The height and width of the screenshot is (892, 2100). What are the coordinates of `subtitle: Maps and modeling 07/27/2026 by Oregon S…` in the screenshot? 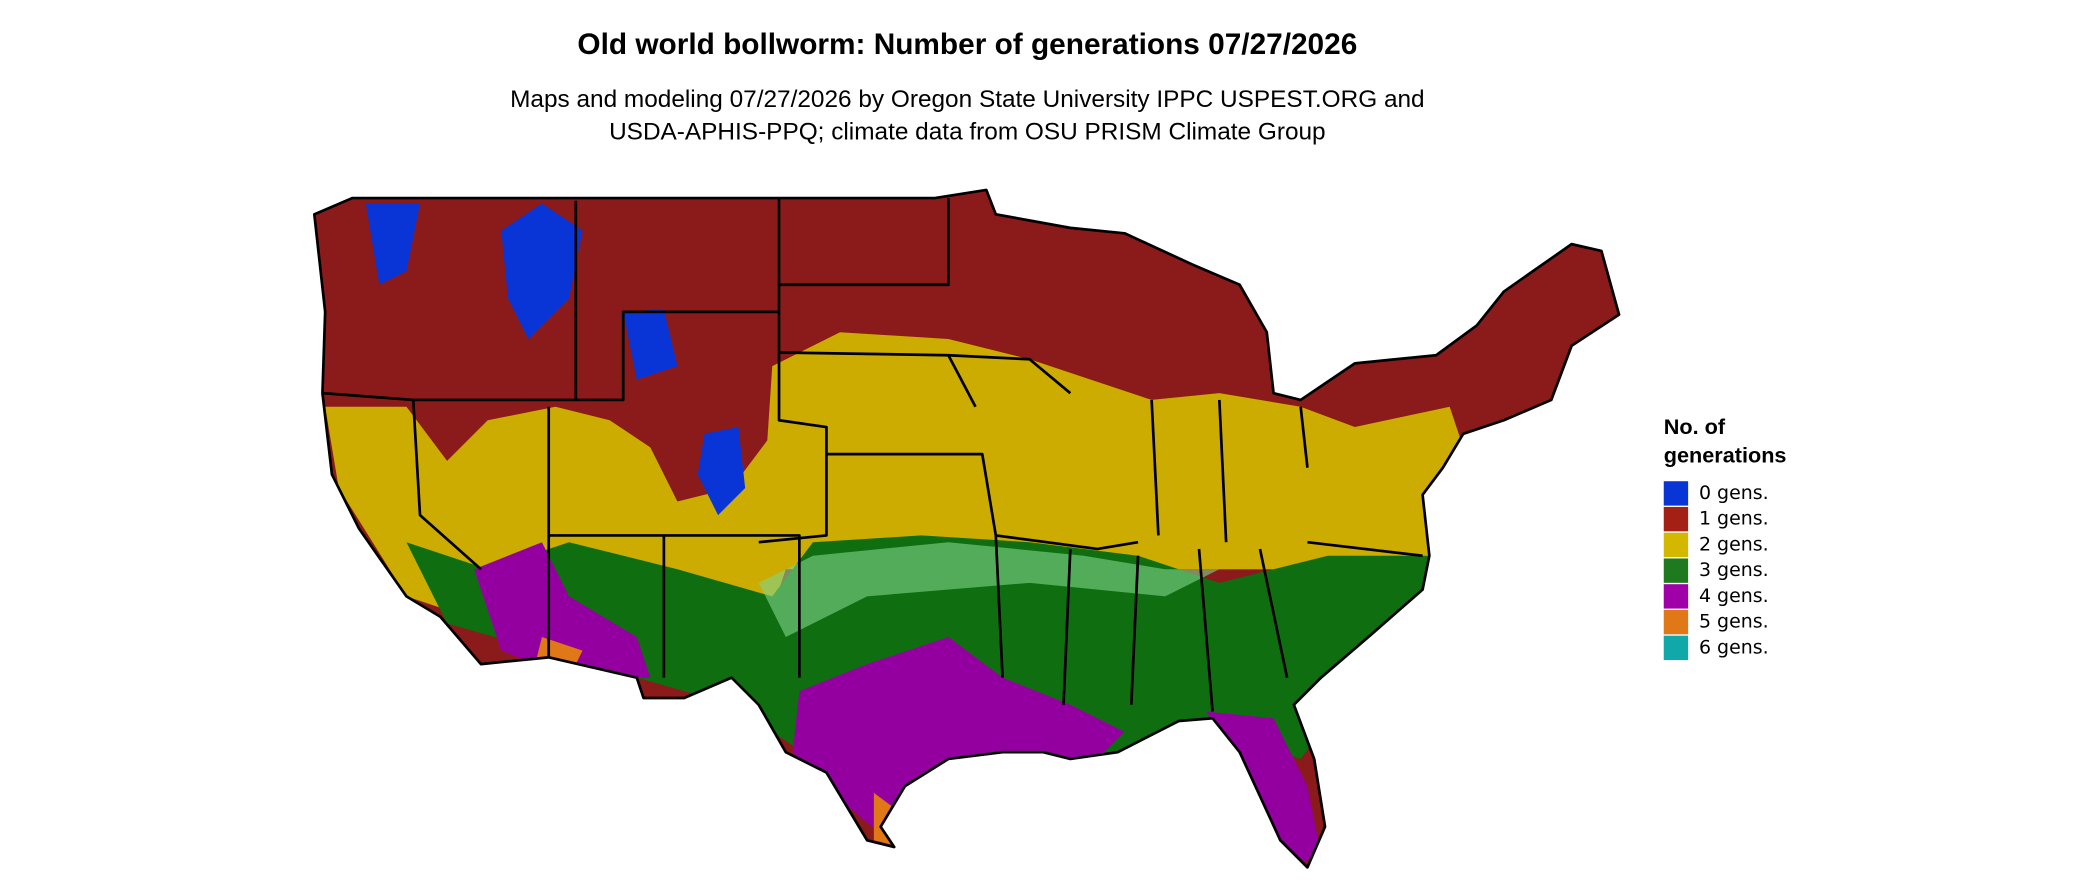 It's located at (967, 99).